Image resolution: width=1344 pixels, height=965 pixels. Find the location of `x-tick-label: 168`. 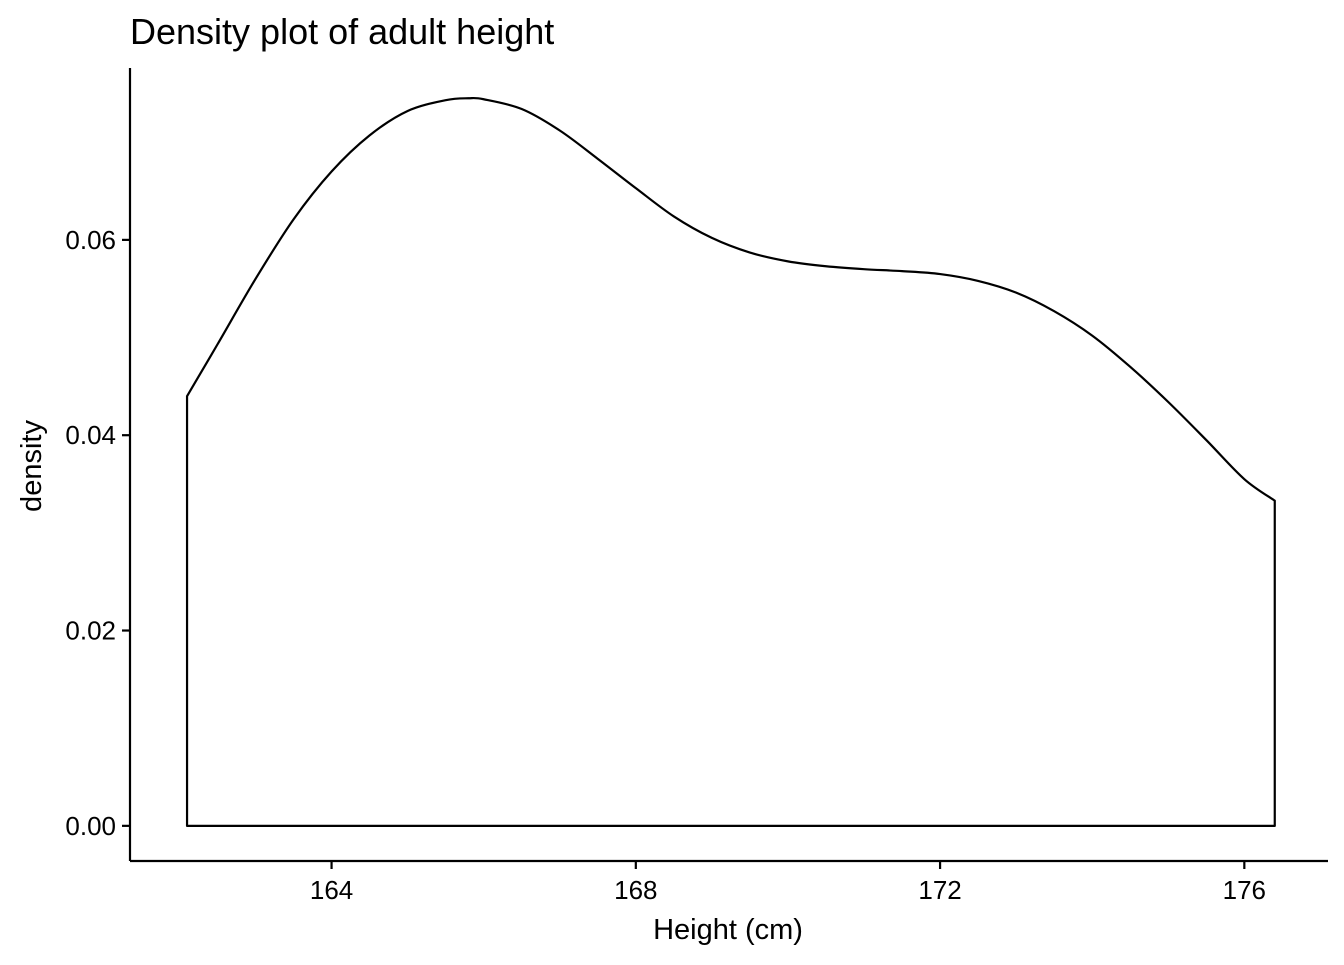

x-tick-label: 168 is located at coordinates (635, 890).